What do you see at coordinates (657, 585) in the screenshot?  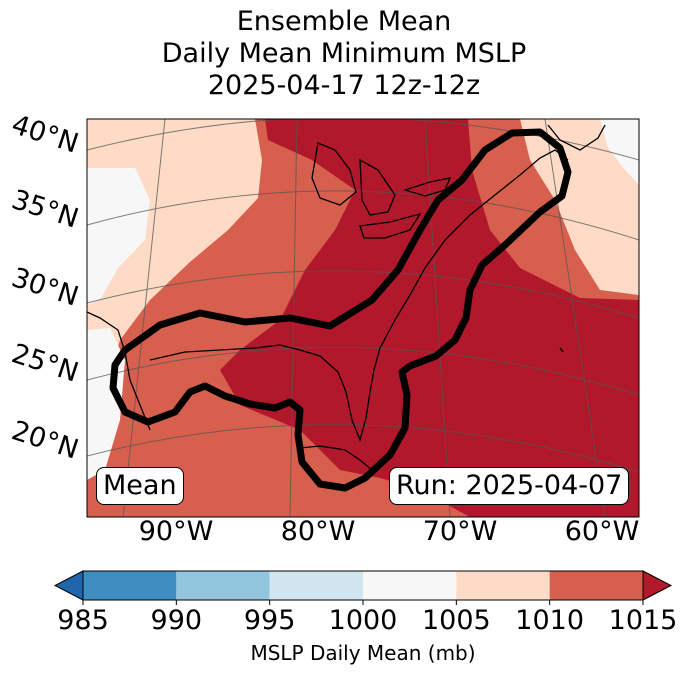 I see `colorbar-over-arrow` at bounding box center [657, 585].